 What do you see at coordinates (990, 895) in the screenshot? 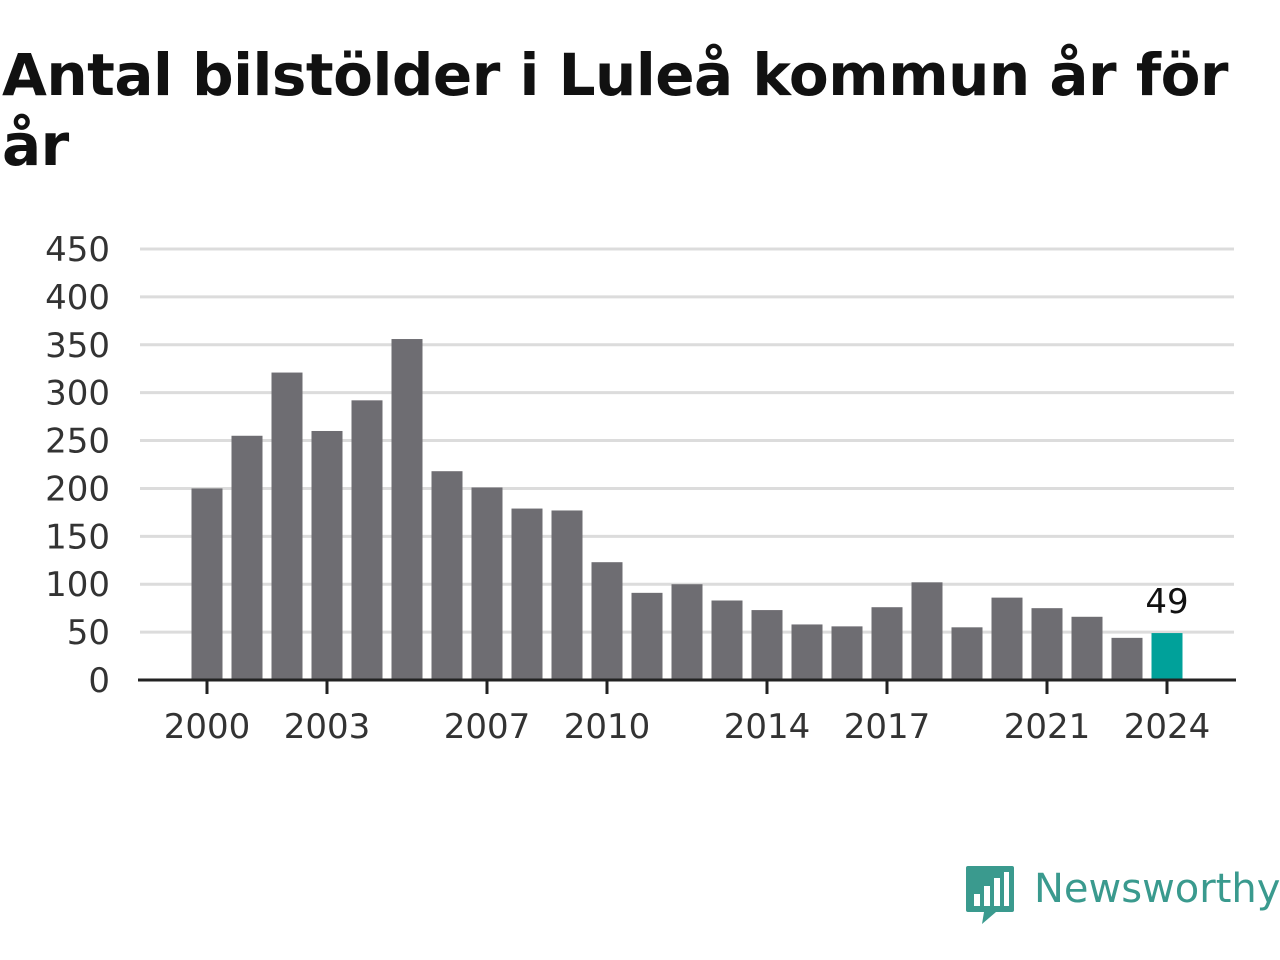
I see `newsworthy-logo-icon` at bounding box center [990, 895].